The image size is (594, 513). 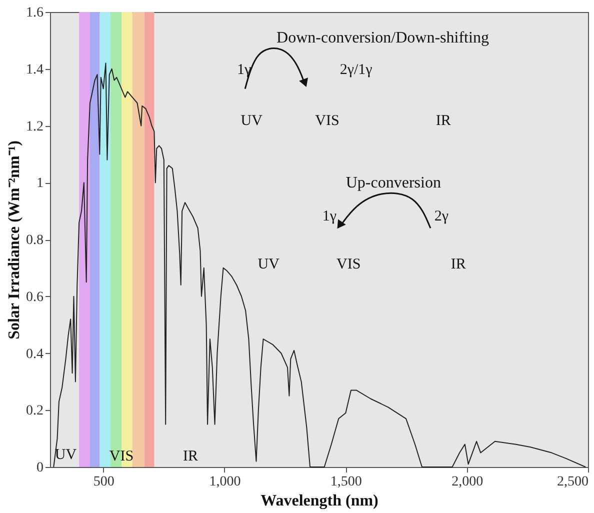 I want to click on y-tick-label: 0, so click(x=40, y=468).